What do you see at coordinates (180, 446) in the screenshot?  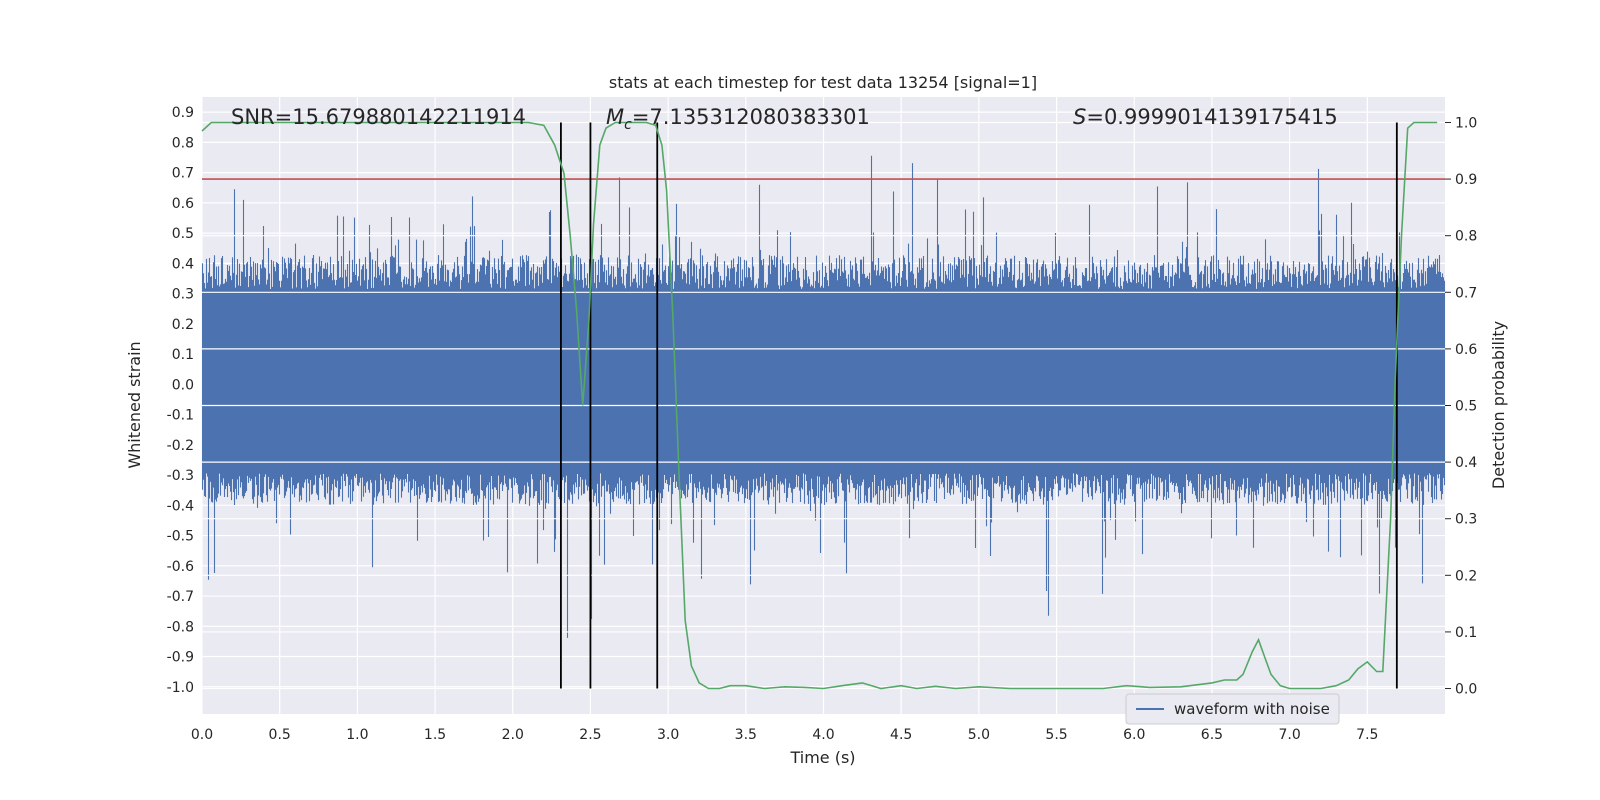 I see `y-tick-label: -0.2` at bounding box center [180, 446].